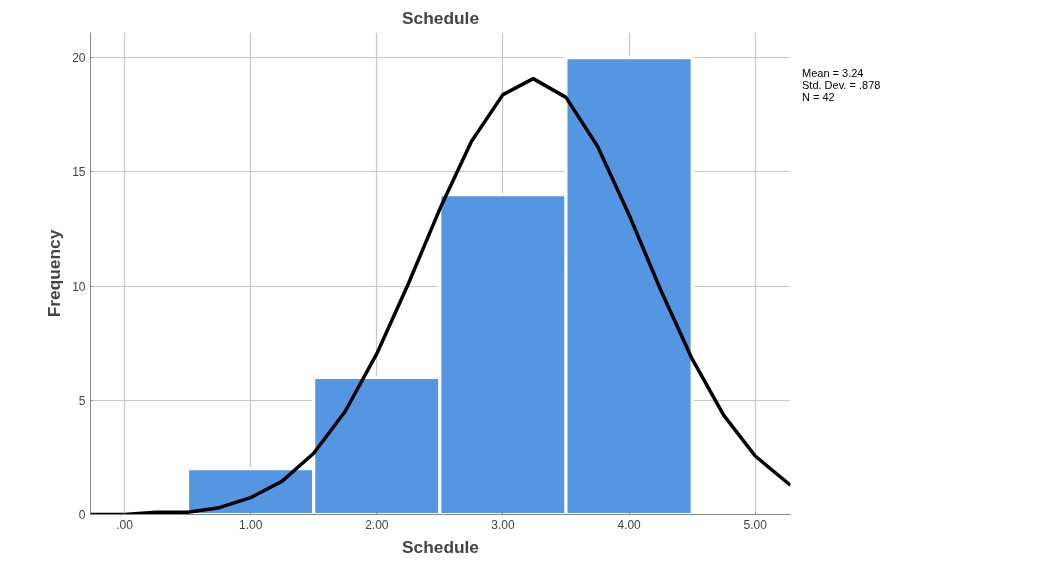 The height and width of the screenshot is (563, 1059). What do you see at coordinates (440, 546) in the screenshot?
I see `x-axis-title: Schedule` at bounding box center [440, 546].